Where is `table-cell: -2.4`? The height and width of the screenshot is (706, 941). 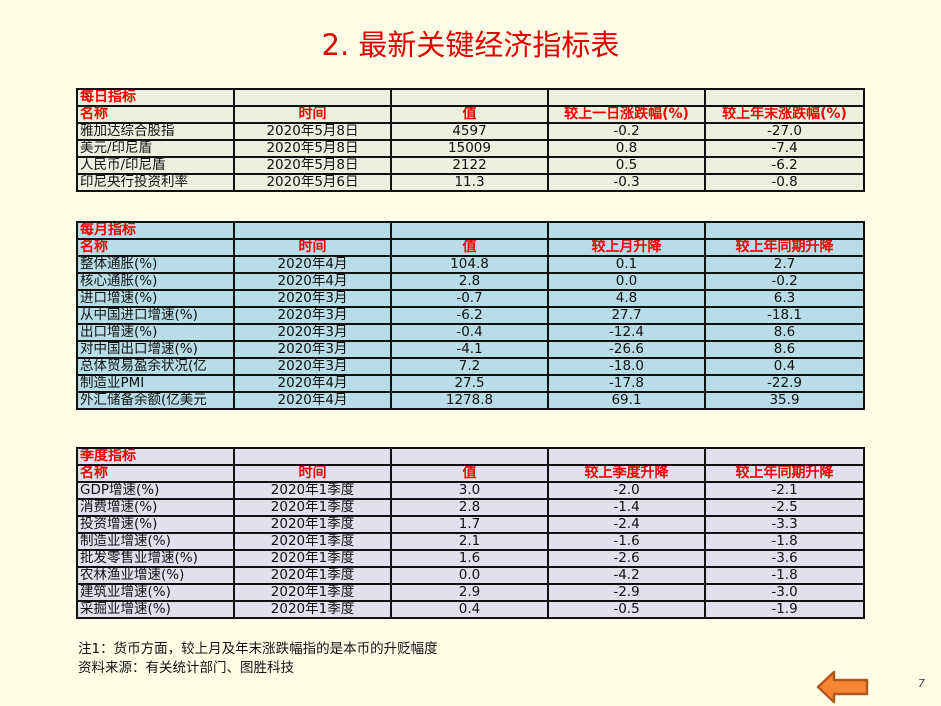 table-cell: -2.4 is located at coordinates (626, 524).